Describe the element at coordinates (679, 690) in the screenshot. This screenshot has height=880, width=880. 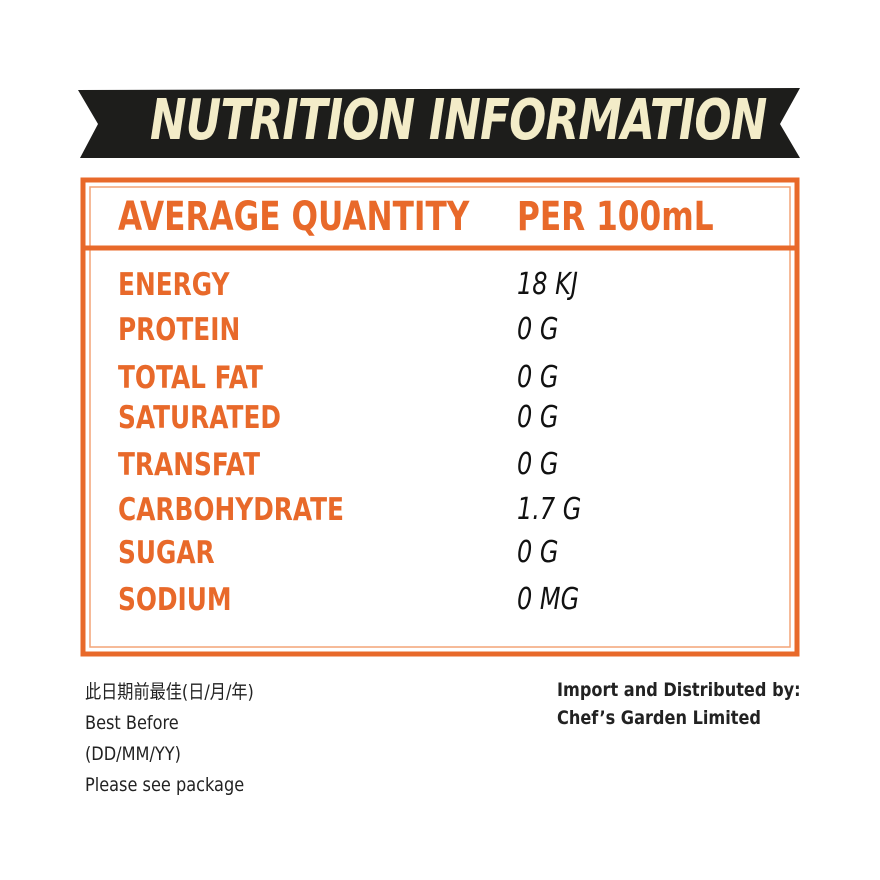
I see `footer-text: Import and Distributed by:` at that location.